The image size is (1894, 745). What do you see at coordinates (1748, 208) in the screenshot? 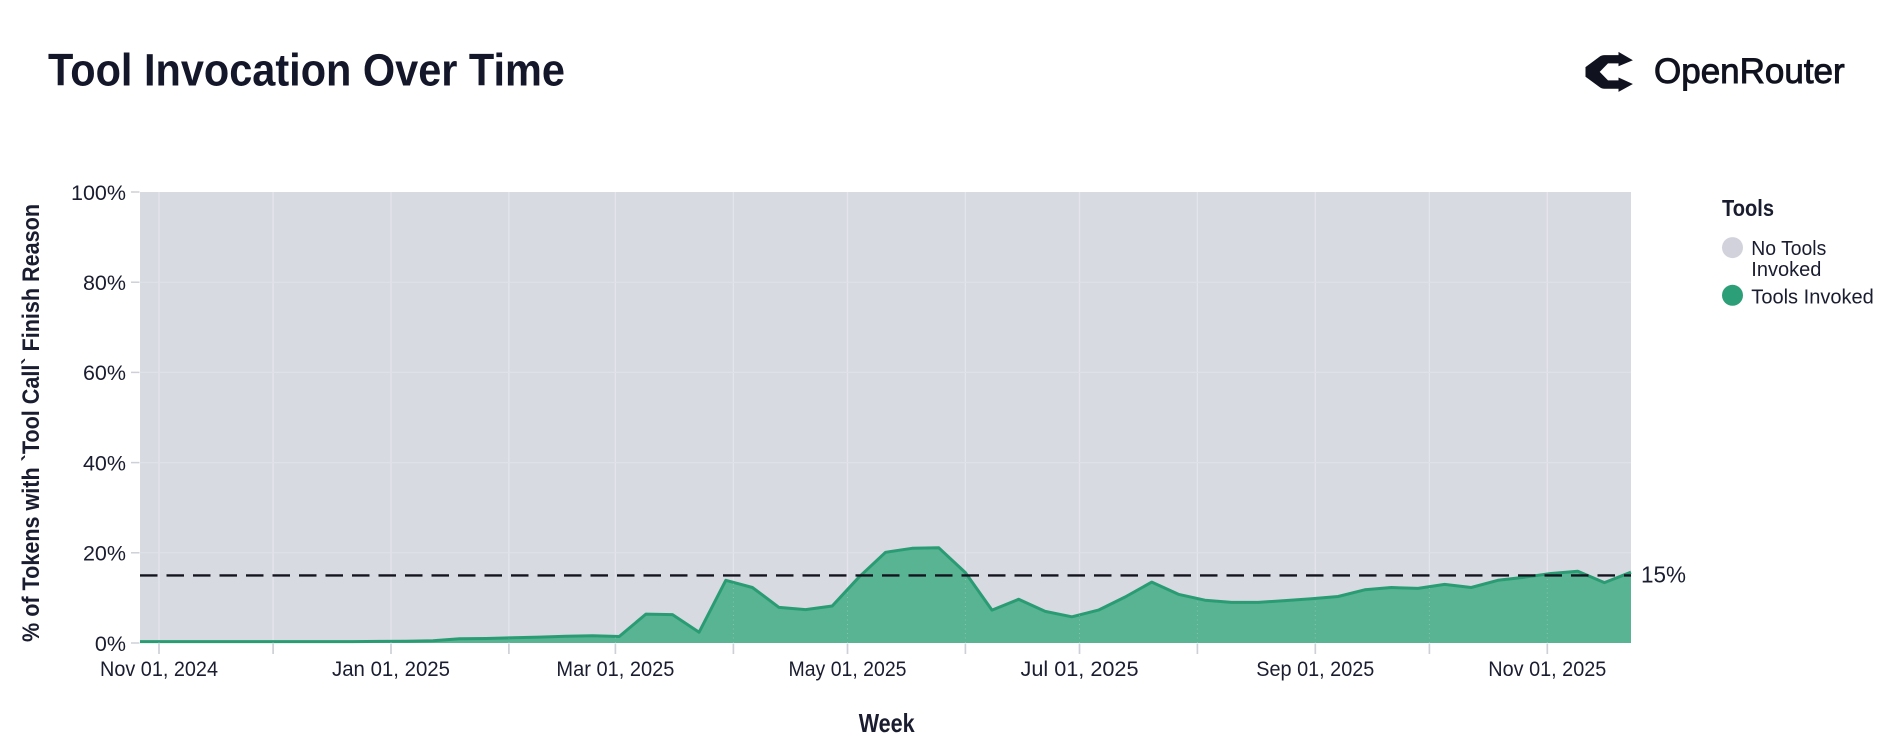
I see `svg-text: Tools` at bounding box center [1748, 208].